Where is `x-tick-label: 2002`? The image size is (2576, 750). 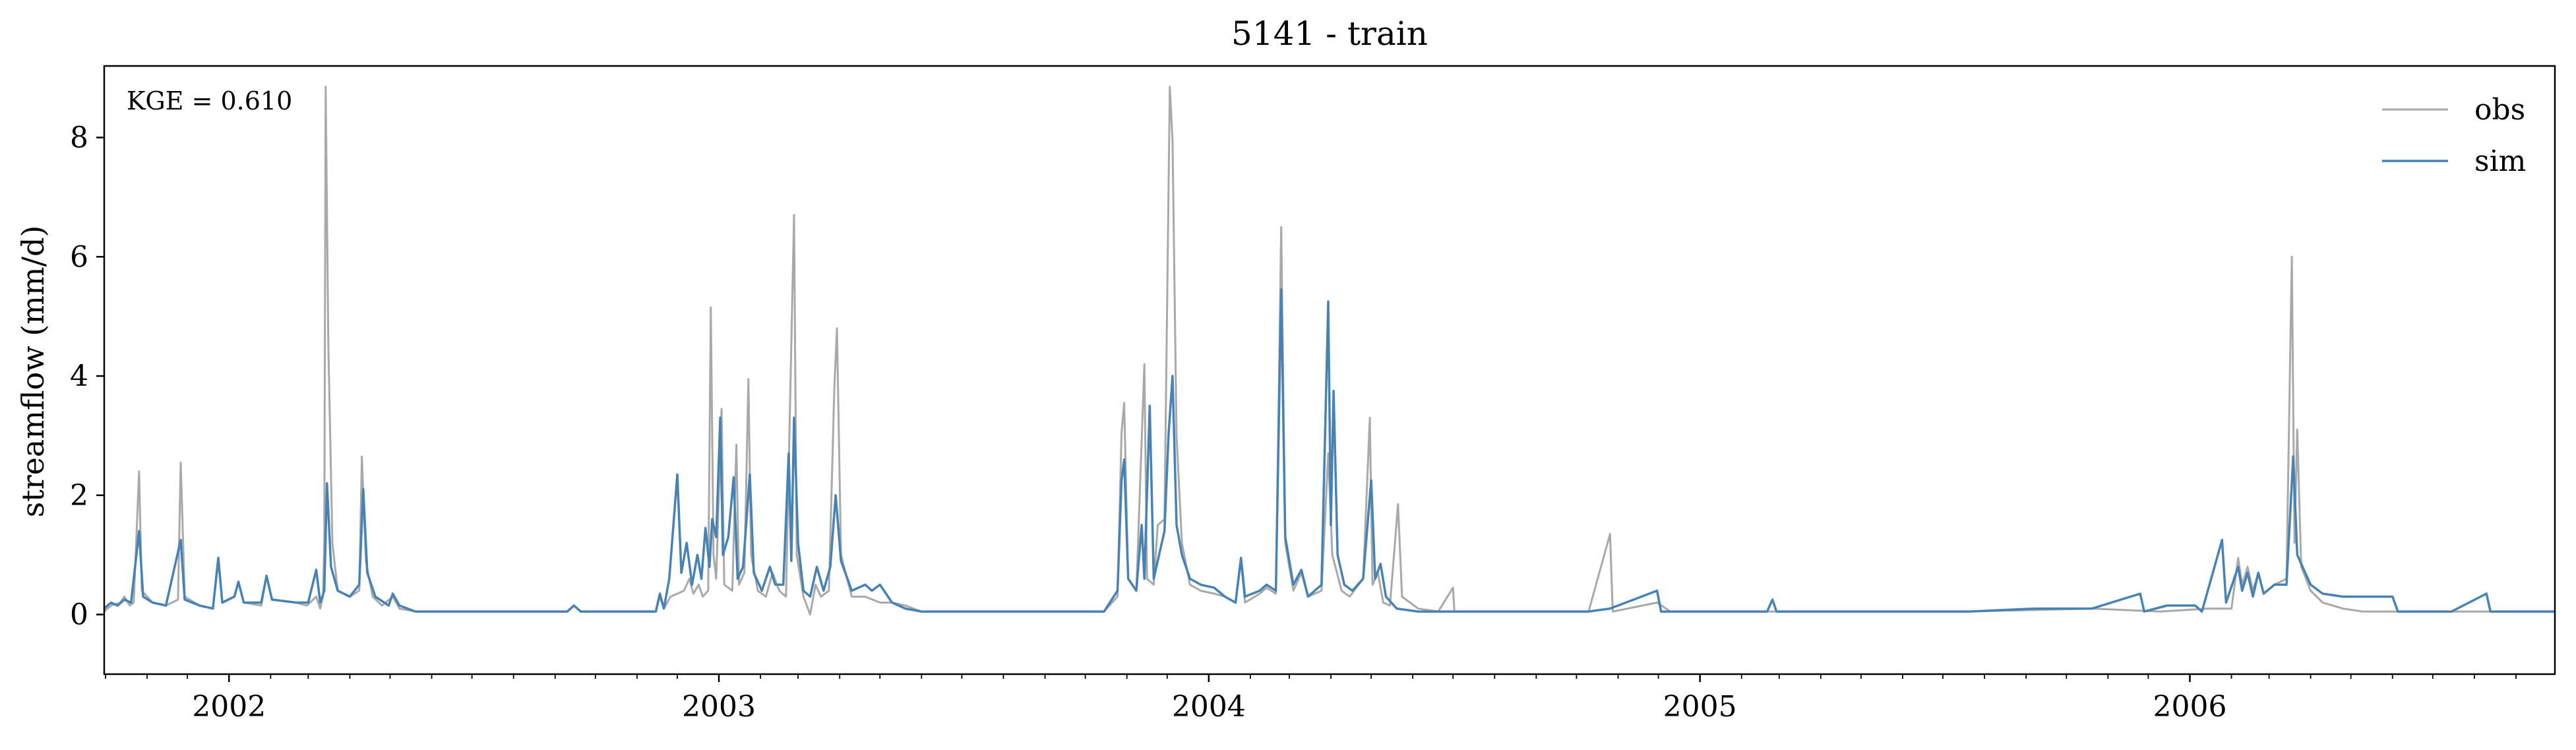 x-tick-label: 2002 is located at coordinates (229, 707).